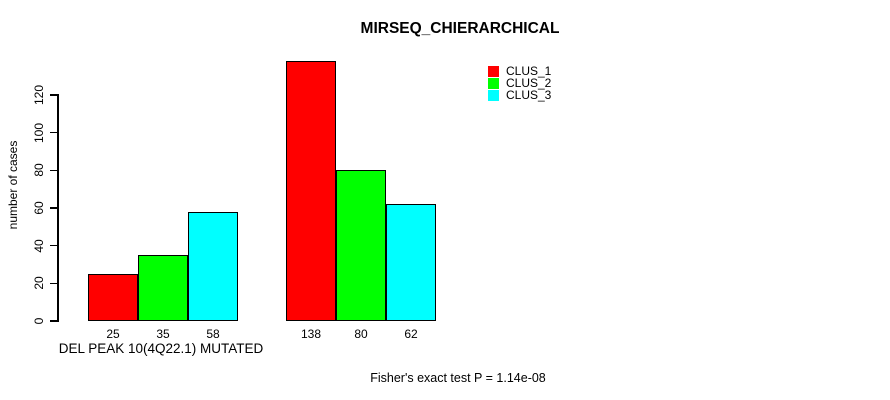 The image size is (890, 400). What do you see at coordinates (460, 28) in the screenshot?
I see `chart-title: MIRSEQ_CHIERARCHICAL` at bounding box center [460, 28].